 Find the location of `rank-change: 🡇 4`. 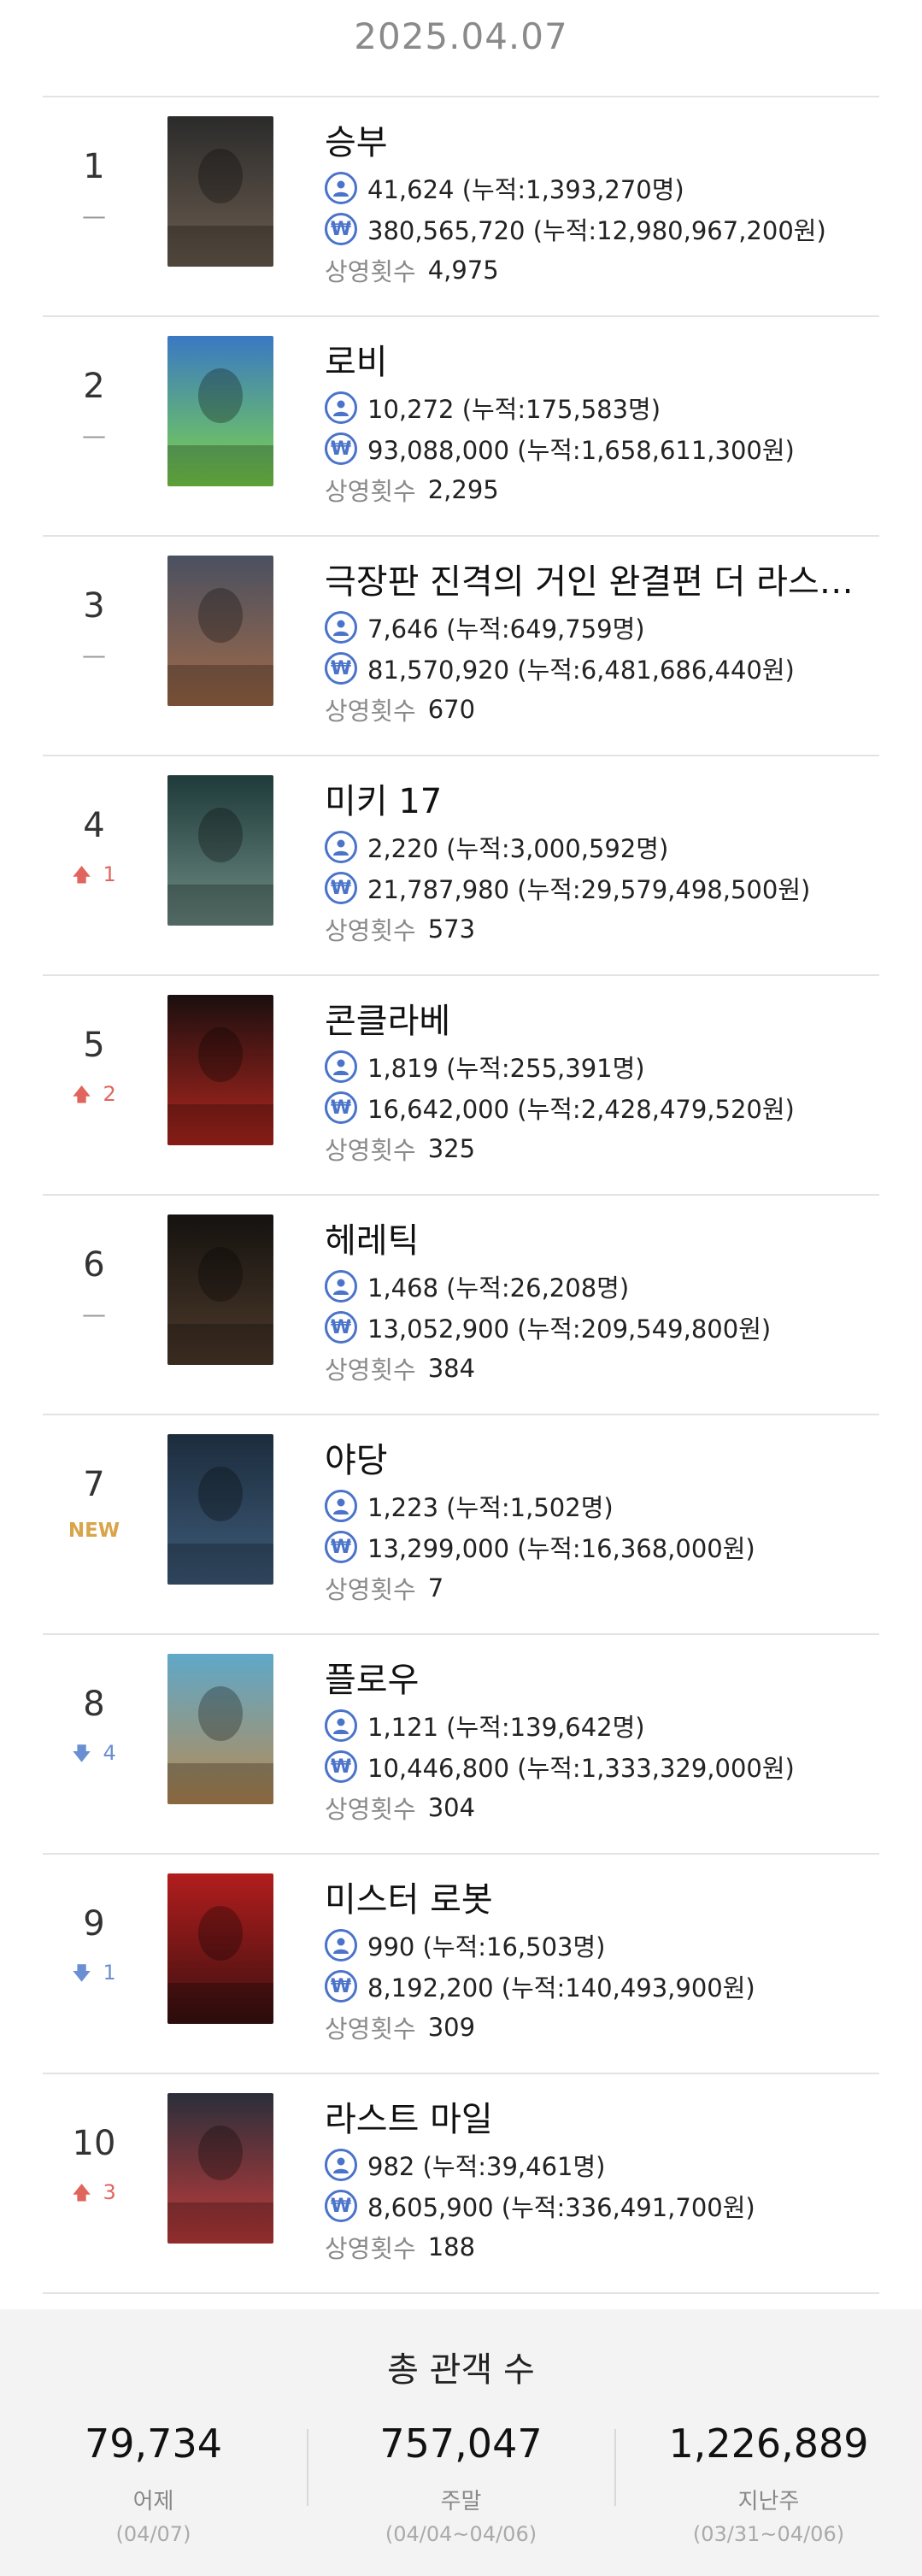

rank-change: 🡇 4 is located at coordinates (94, 1755).